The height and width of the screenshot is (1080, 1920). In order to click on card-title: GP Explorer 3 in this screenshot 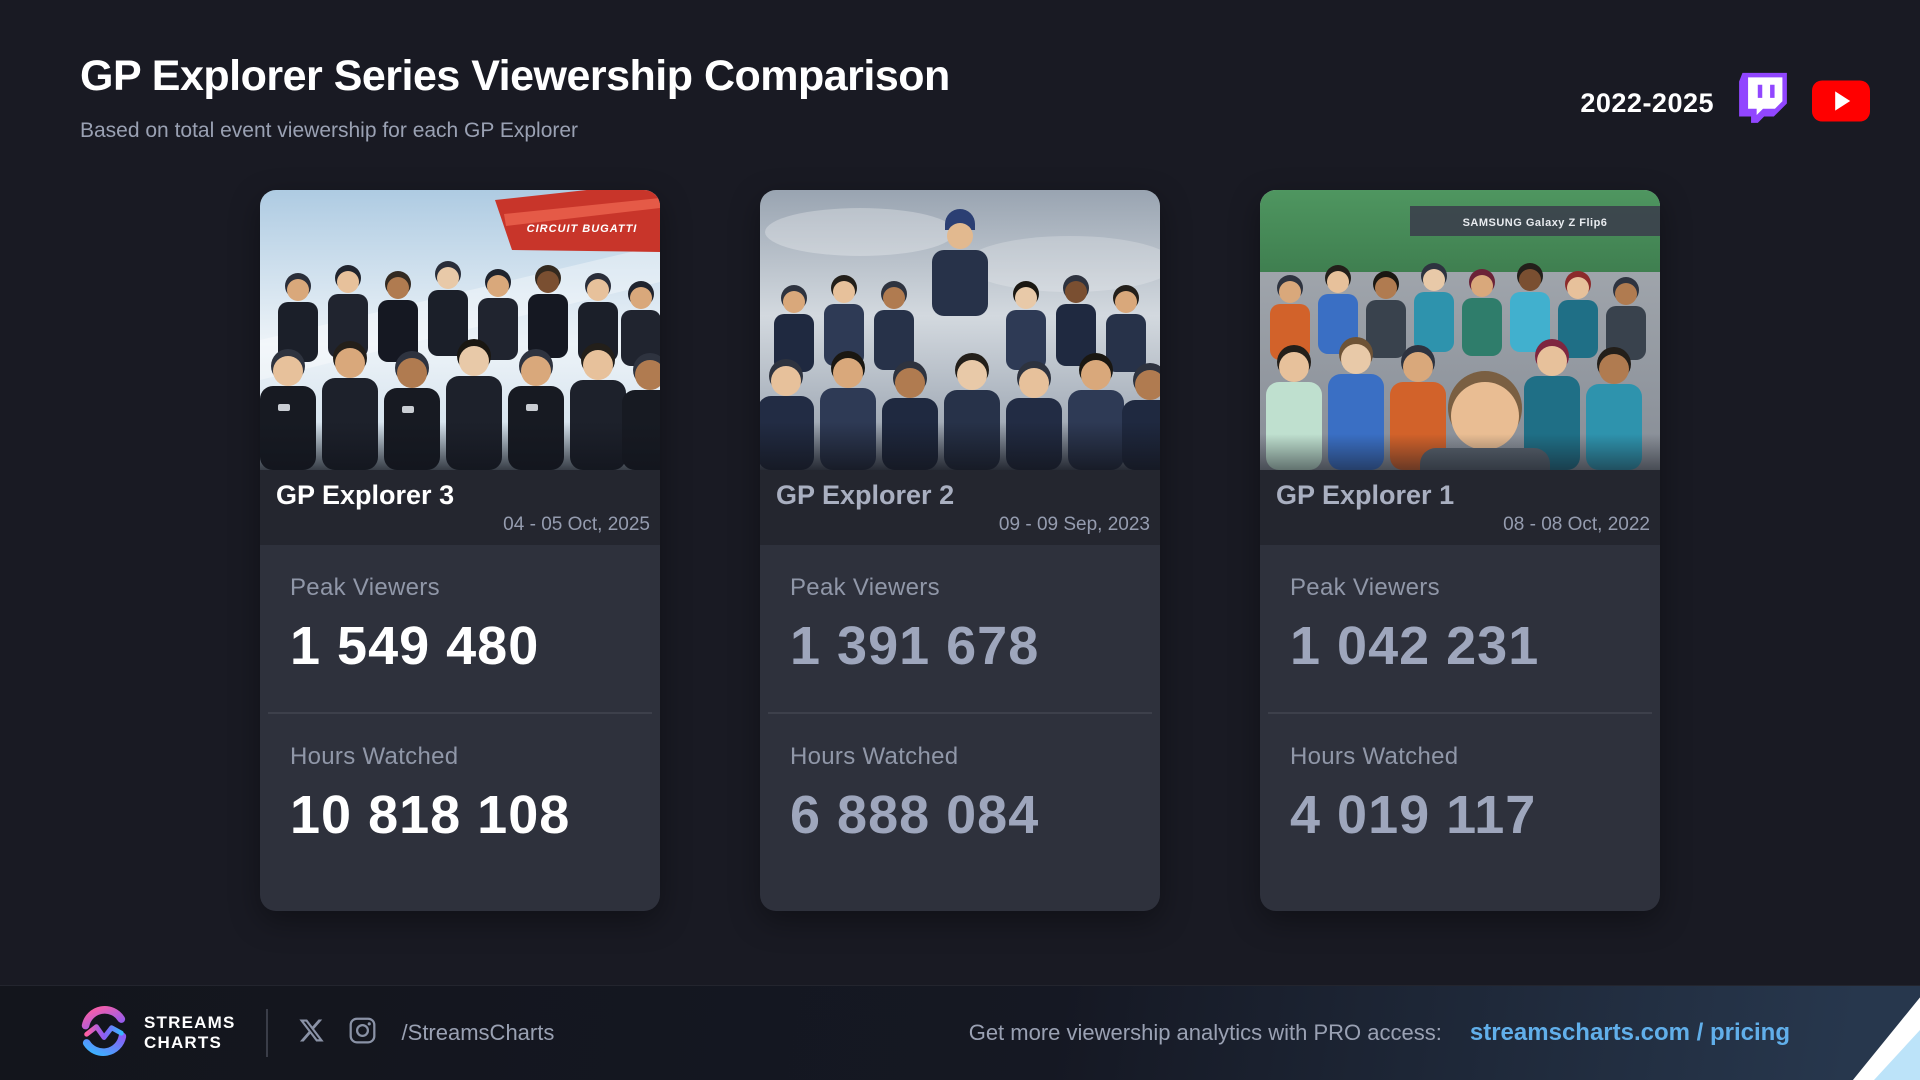, I will do `click(365, 495)`.